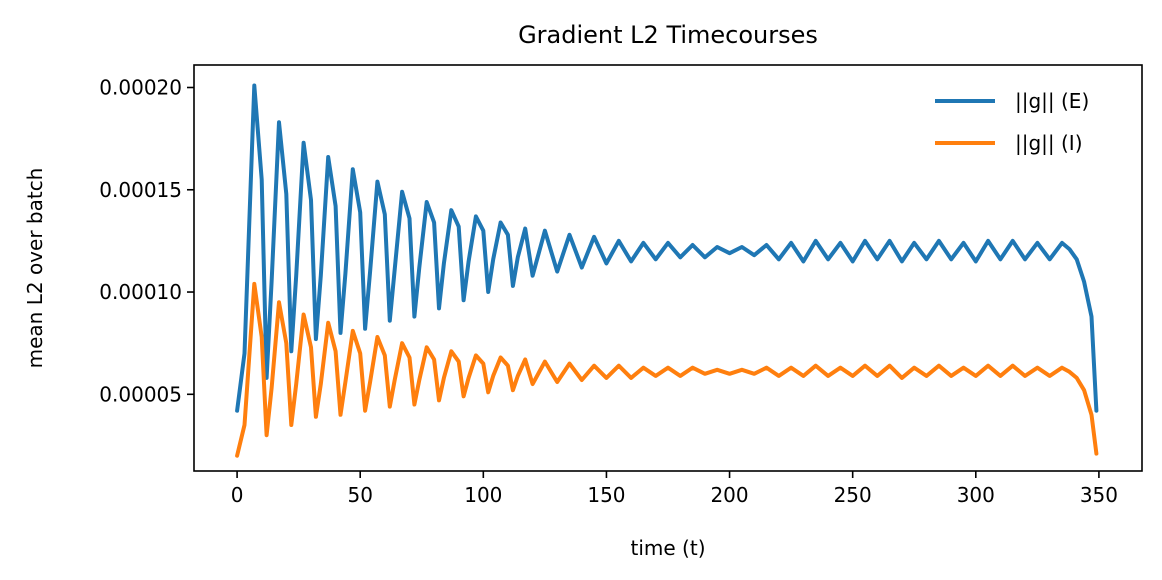 Image resolution: width=1162 pixels, height=580 pixels. Describe the element at coordinates (140, 190) in the screenshot. I see `y-tick-label: 0.00015` at that location.